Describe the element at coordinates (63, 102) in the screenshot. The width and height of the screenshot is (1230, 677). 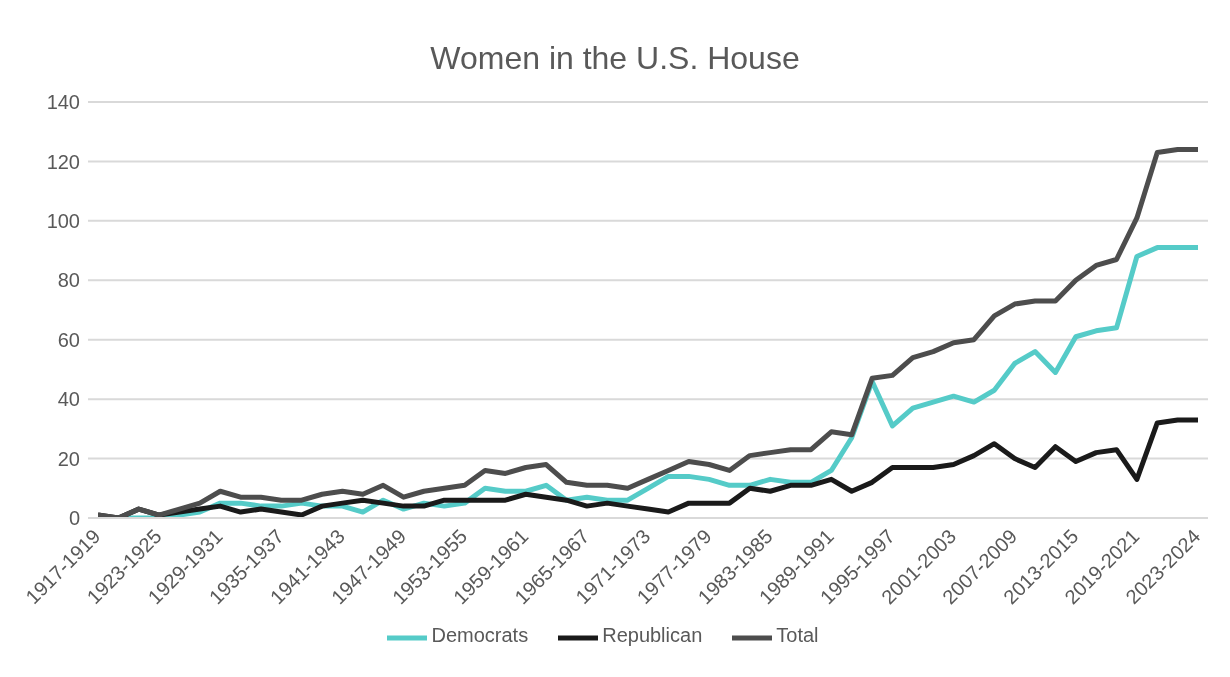
I see `y-tick-label: 140` at that location.